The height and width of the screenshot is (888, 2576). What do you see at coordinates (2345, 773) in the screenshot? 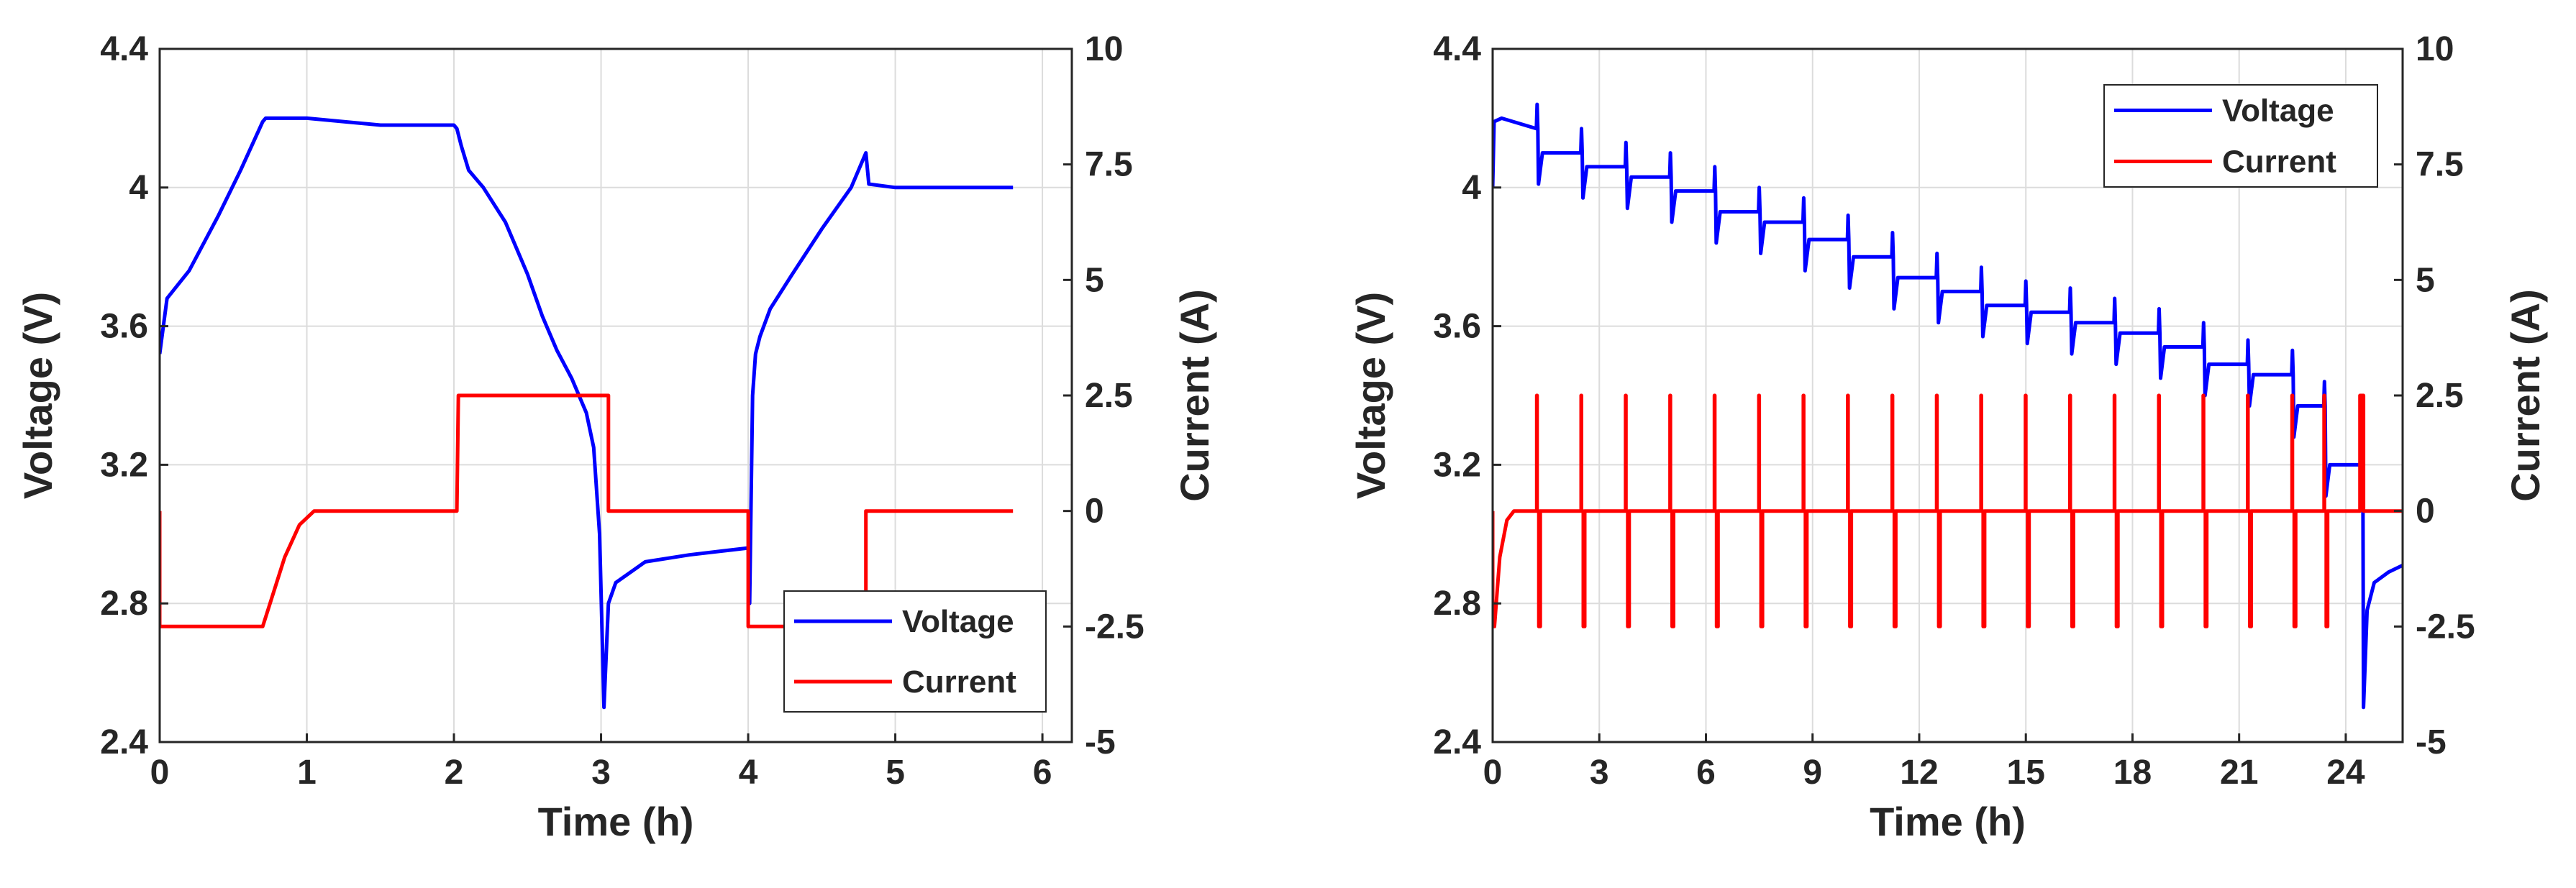
I see `x-tick-label: 24` at bounding box center [2345, 773].